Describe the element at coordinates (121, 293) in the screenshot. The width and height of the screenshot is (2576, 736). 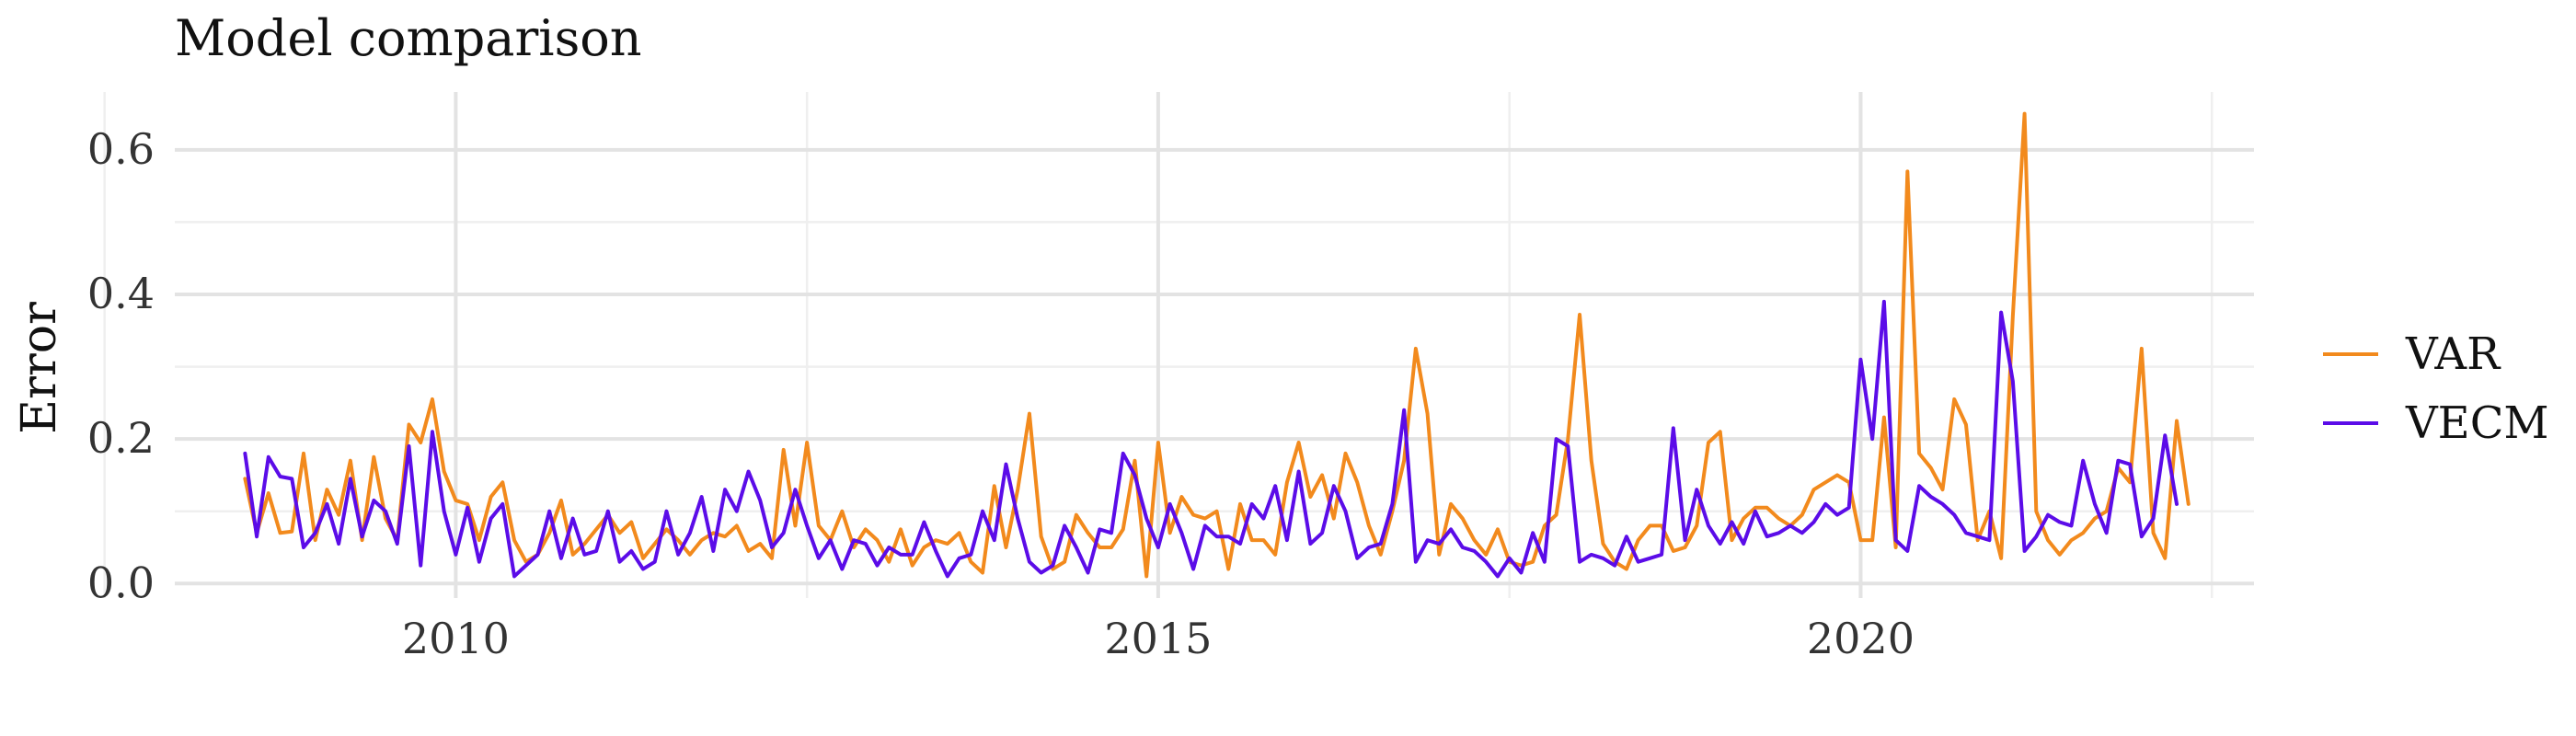
I see `y-tick-label: 0.4` at that location.